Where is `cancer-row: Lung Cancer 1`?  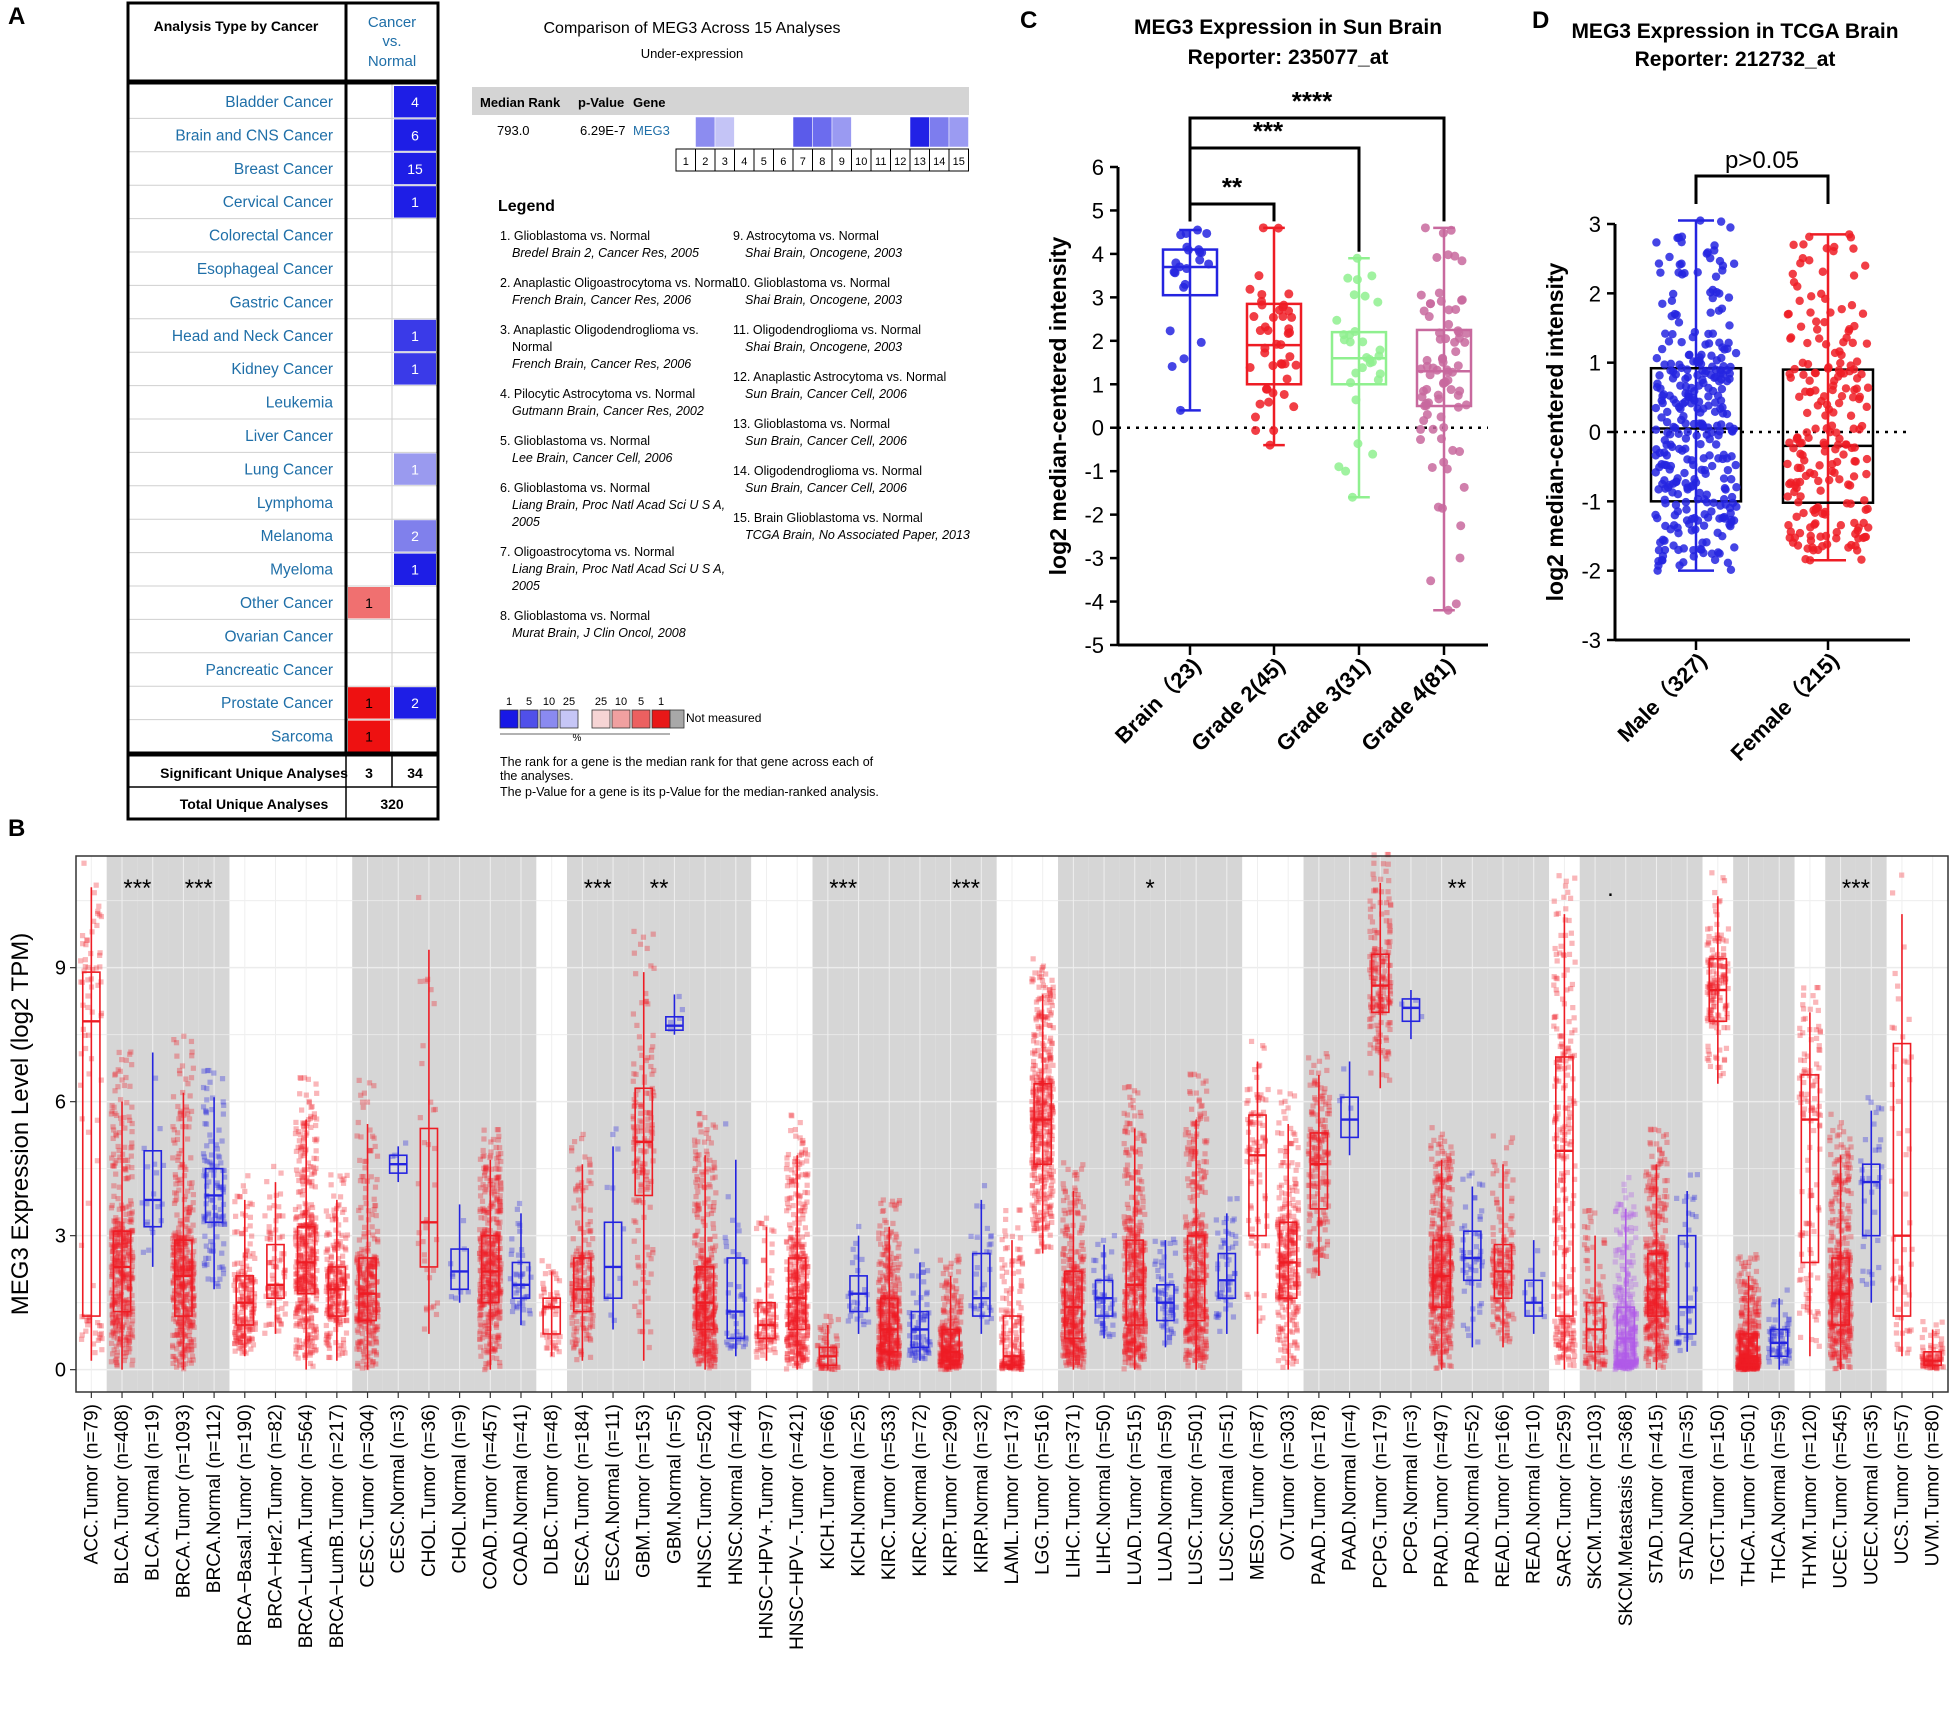 cancer-row: Lung Cancer 1 is located at coordinates (283, 470).